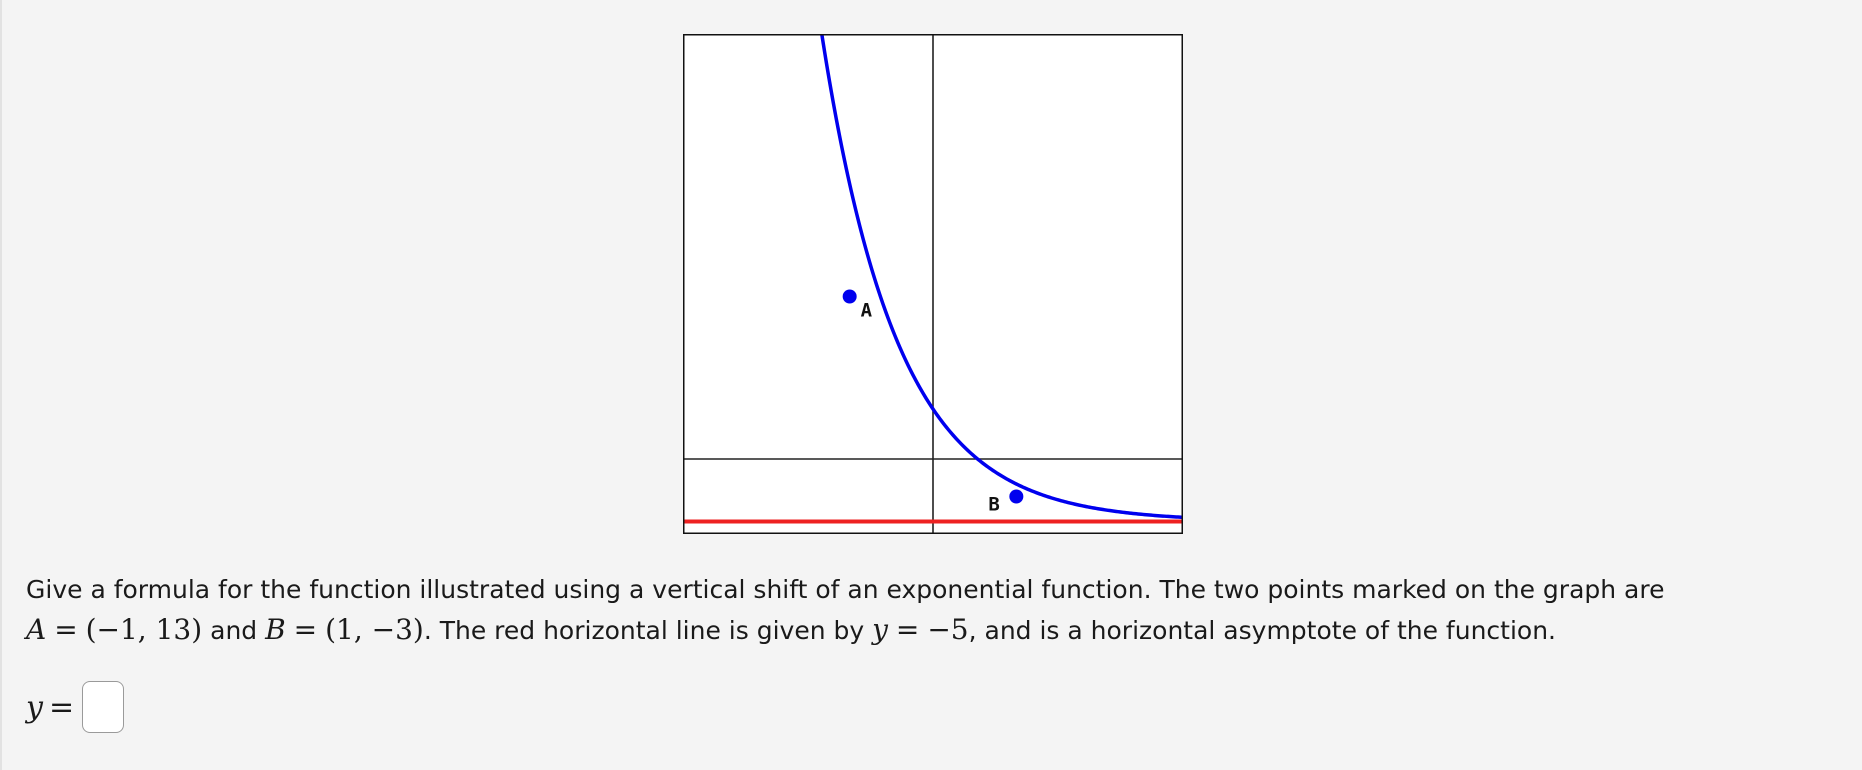 The height and width of the screenshot is (770, 1862). What do you see at coordinates (234, 630) in the screenshot?
I see `and-text: and` at bounding box center [234, 630].